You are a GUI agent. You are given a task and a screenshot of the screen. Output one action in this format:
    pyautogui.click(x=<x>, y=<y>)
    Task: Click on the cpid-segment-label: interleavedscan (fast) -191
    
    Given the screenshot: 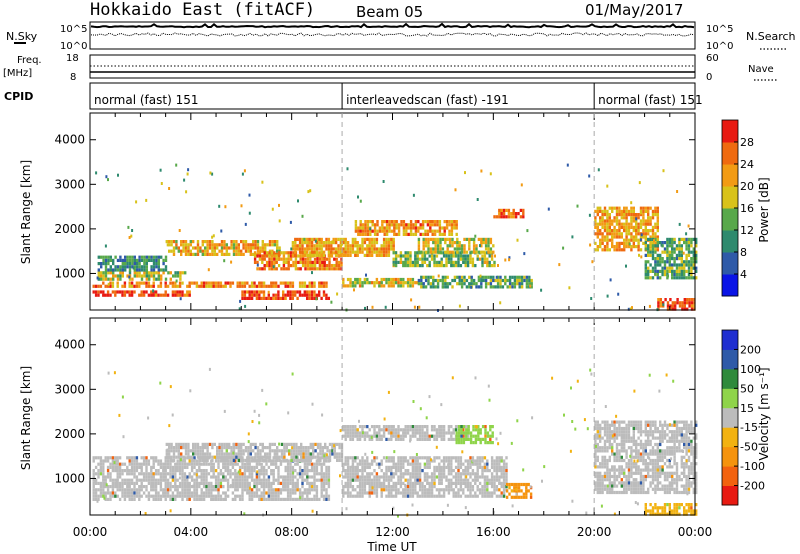 What is the action you would take?
    pyautogui.click(x=427, y=100)
    